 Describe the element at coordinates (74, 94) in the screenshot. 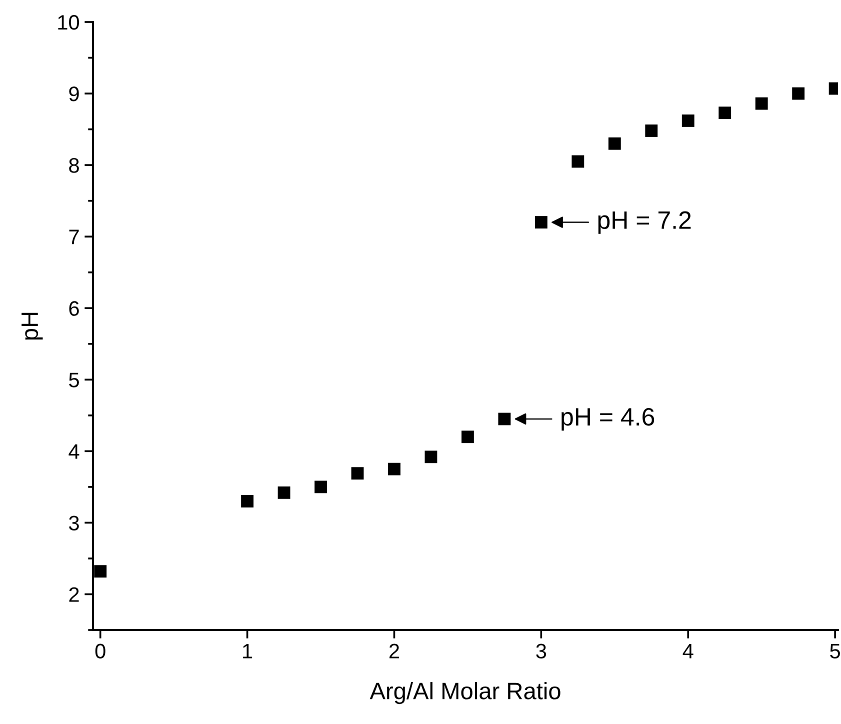

I see `y-tick-label: 9` at that location.